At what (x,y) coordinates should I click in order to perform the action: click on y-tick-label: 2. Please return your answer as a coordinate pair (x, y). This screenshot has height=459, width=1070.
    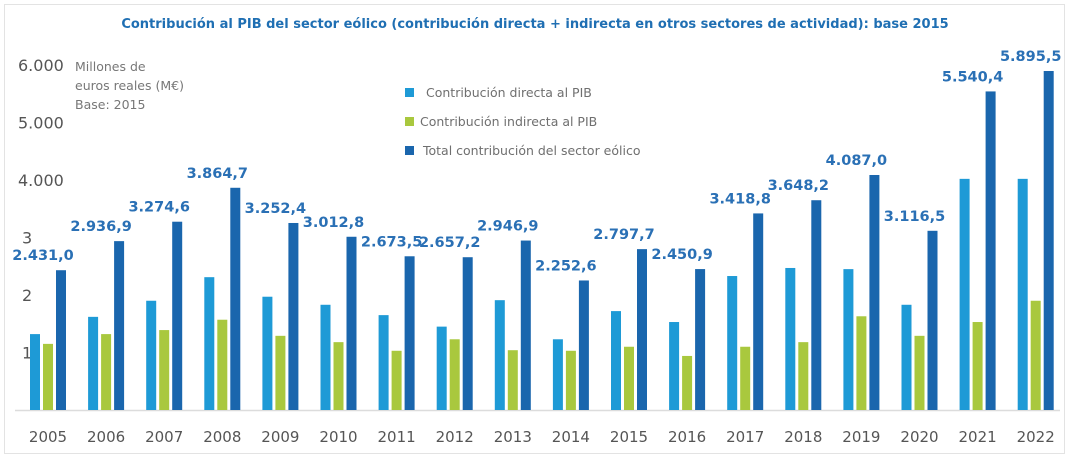
    Looking at the image, I should click on (27, 295).